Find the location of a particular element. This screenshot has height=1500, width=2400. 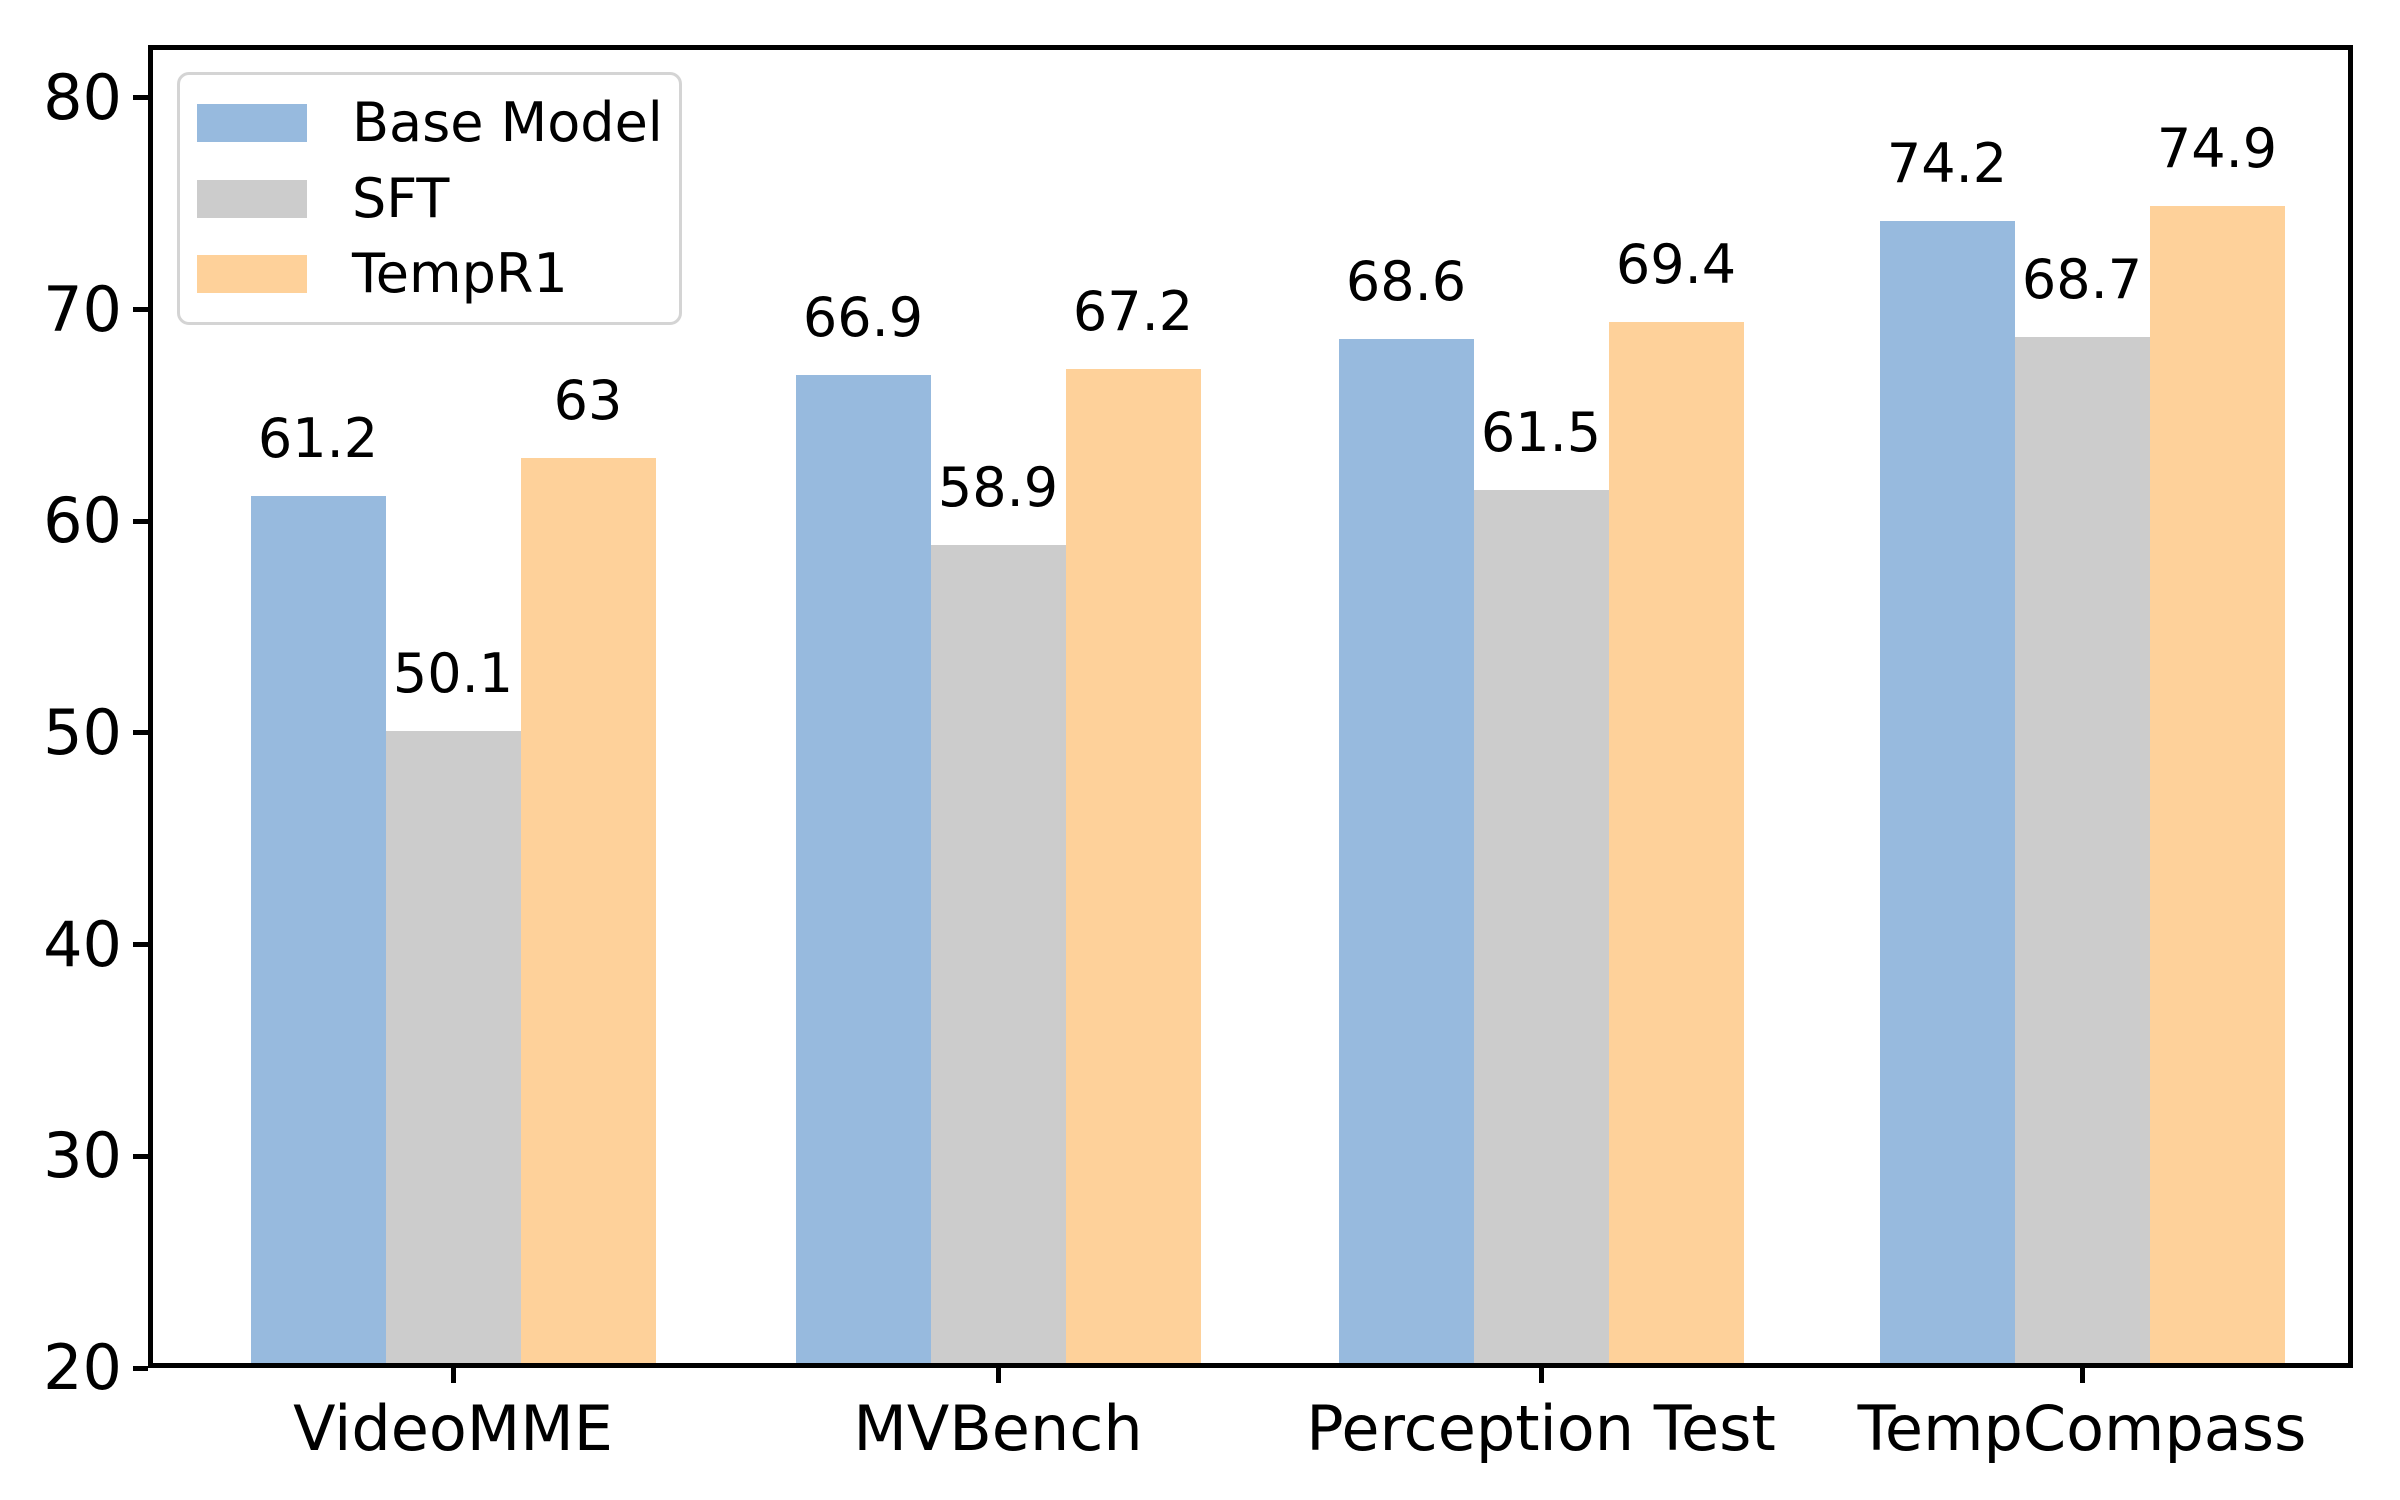

legend-item-base-model: Base Model is located at coordinates (429, 123).